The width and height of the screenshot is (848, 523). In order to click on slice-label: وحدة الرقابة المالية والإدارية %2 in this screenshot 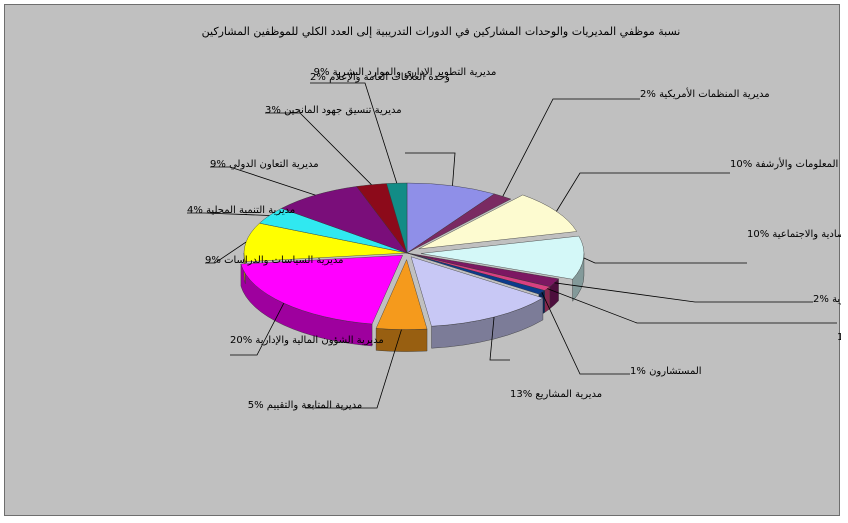, I will do `click(827, 299)`.